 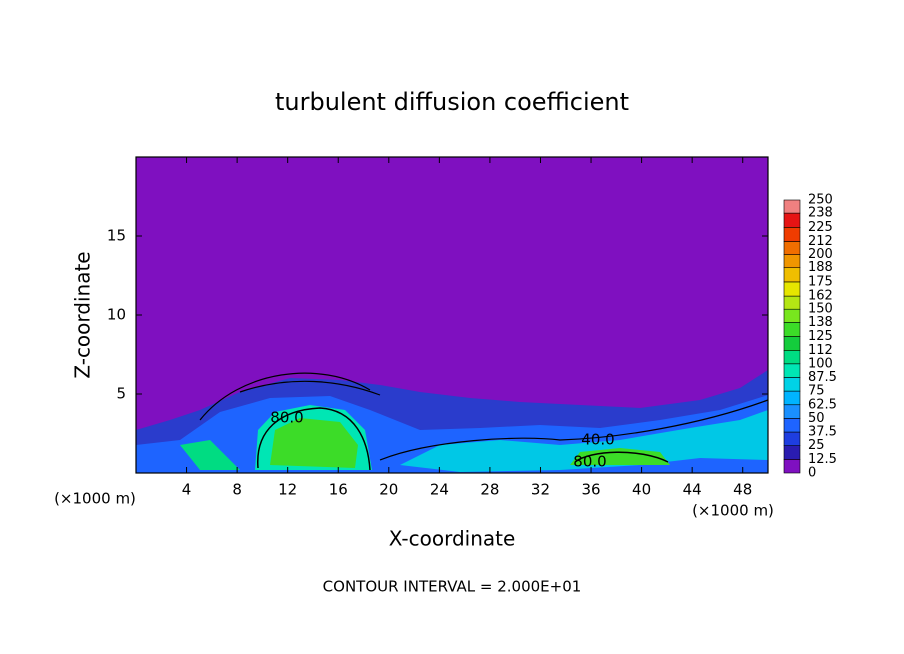 What do you see at coordinates (95, 499) in the screenshot?
I see `y-unit: (×1000 m)` at bounding box center [95, 499].